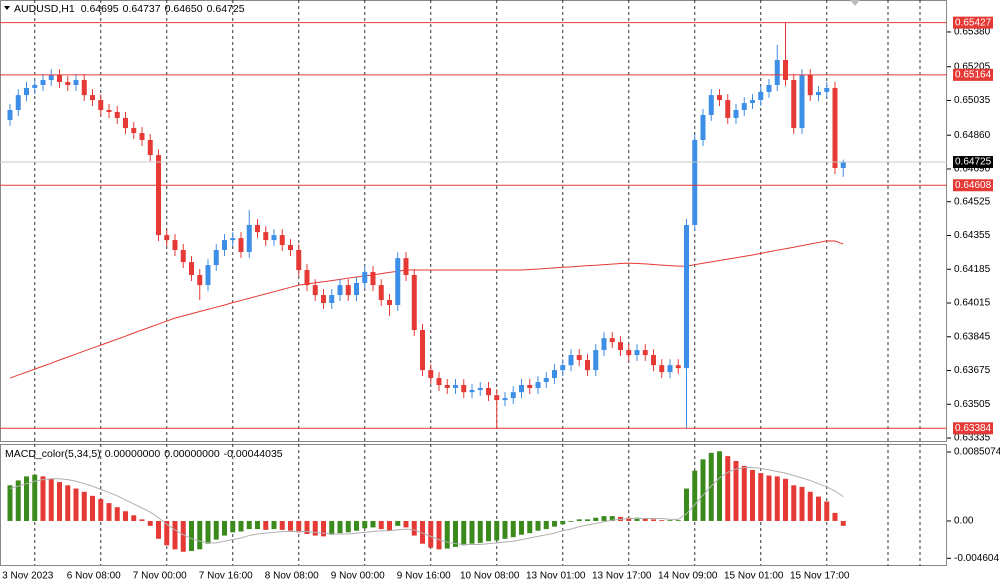 The width and height of the screenshot is (1000, 587). I want to click on header-value: 0.64737, so click(142, 9).